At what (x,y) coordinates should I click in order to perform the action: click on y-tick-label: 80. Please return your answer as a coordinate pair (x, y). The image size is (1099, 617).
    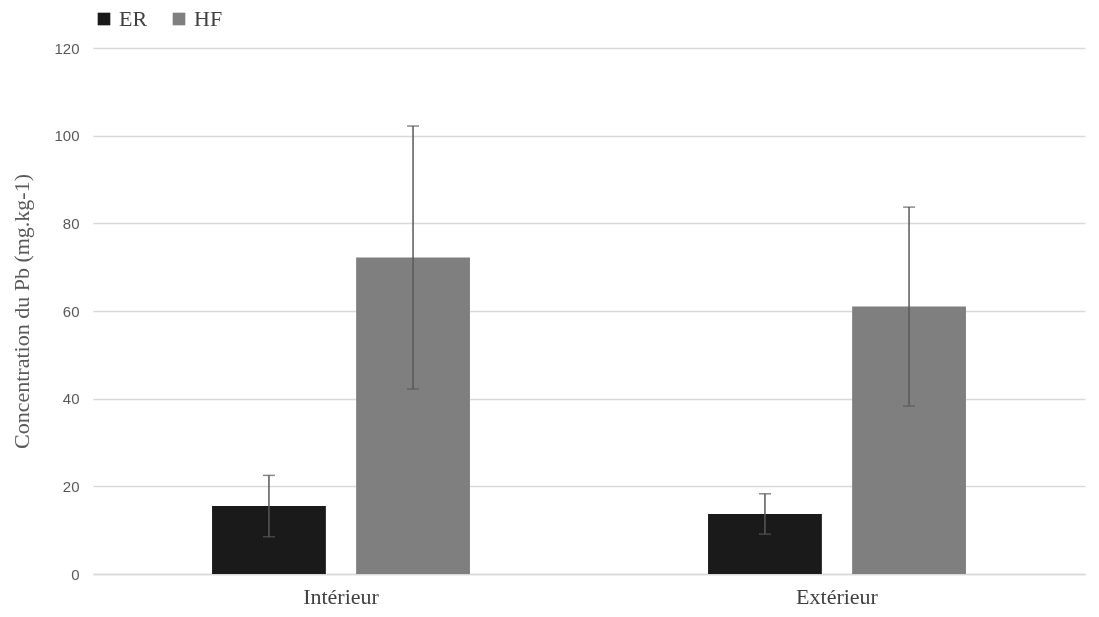
    Looking at the image, I should click on (71, 223).